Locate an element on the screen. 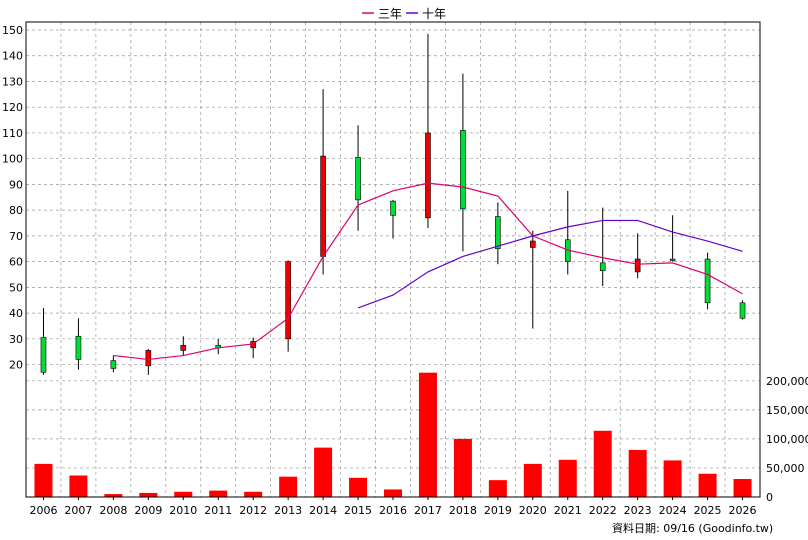  x-tick-label: 2024 is located at coordinates (673, 510).